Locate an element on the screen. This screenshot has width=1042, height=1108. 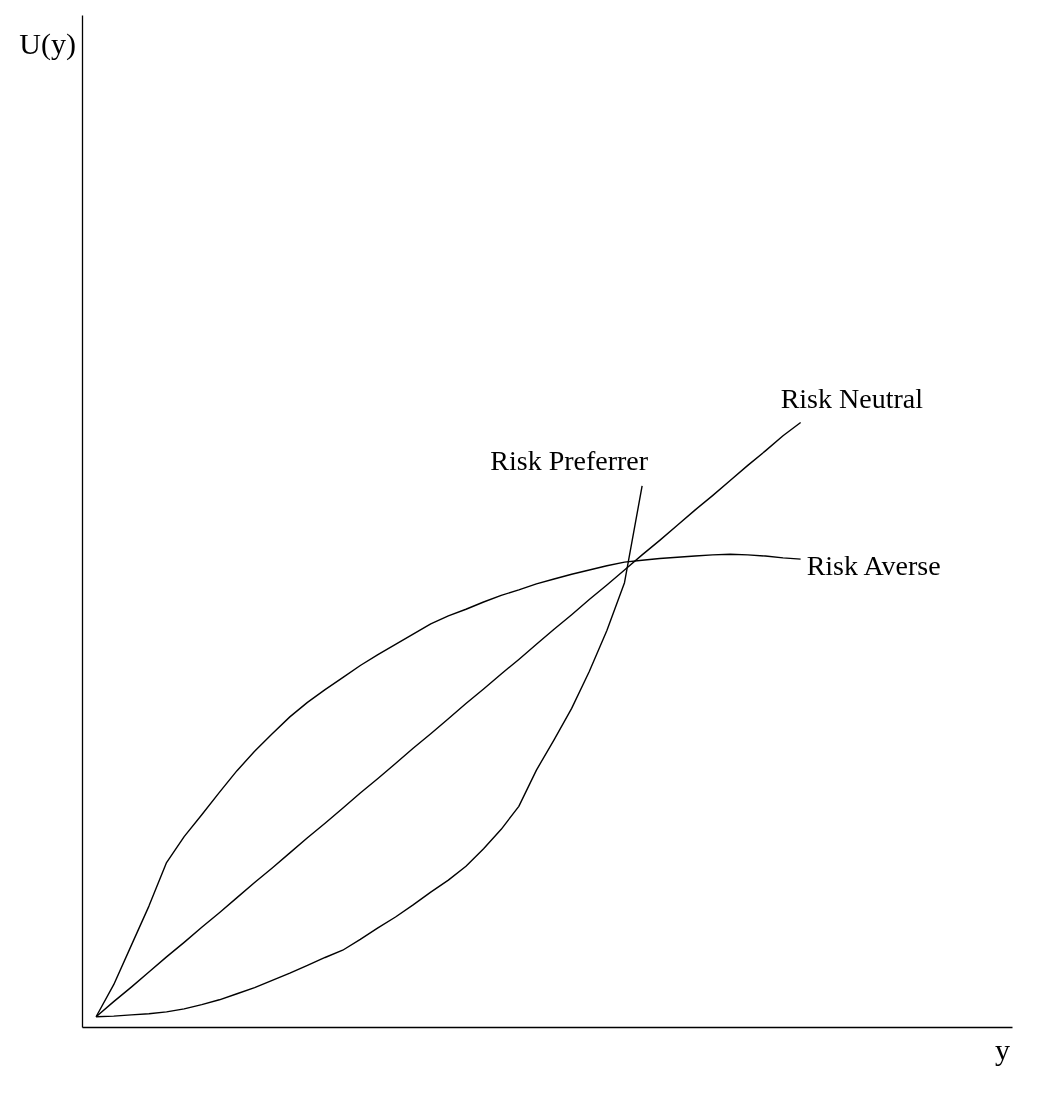
text: U(y) is located at coordinates (47, 44).